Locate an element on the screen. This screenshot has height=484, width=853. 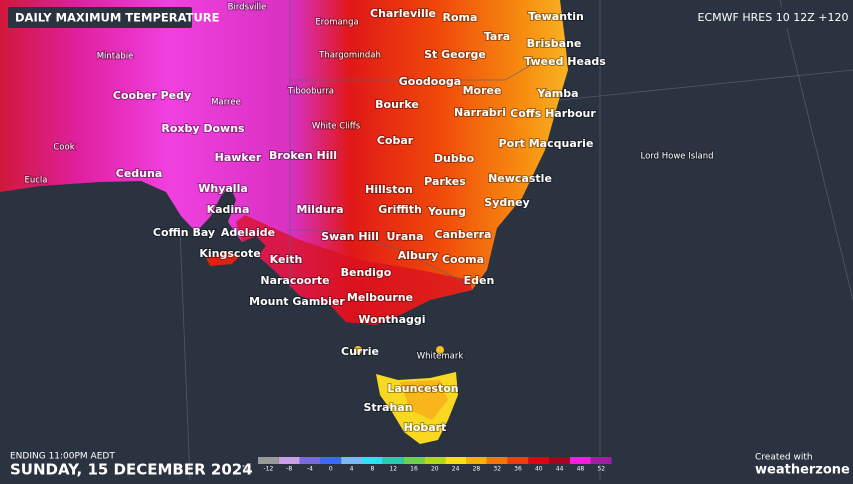
place-label: Bourke is located at coordinates (397, 104).